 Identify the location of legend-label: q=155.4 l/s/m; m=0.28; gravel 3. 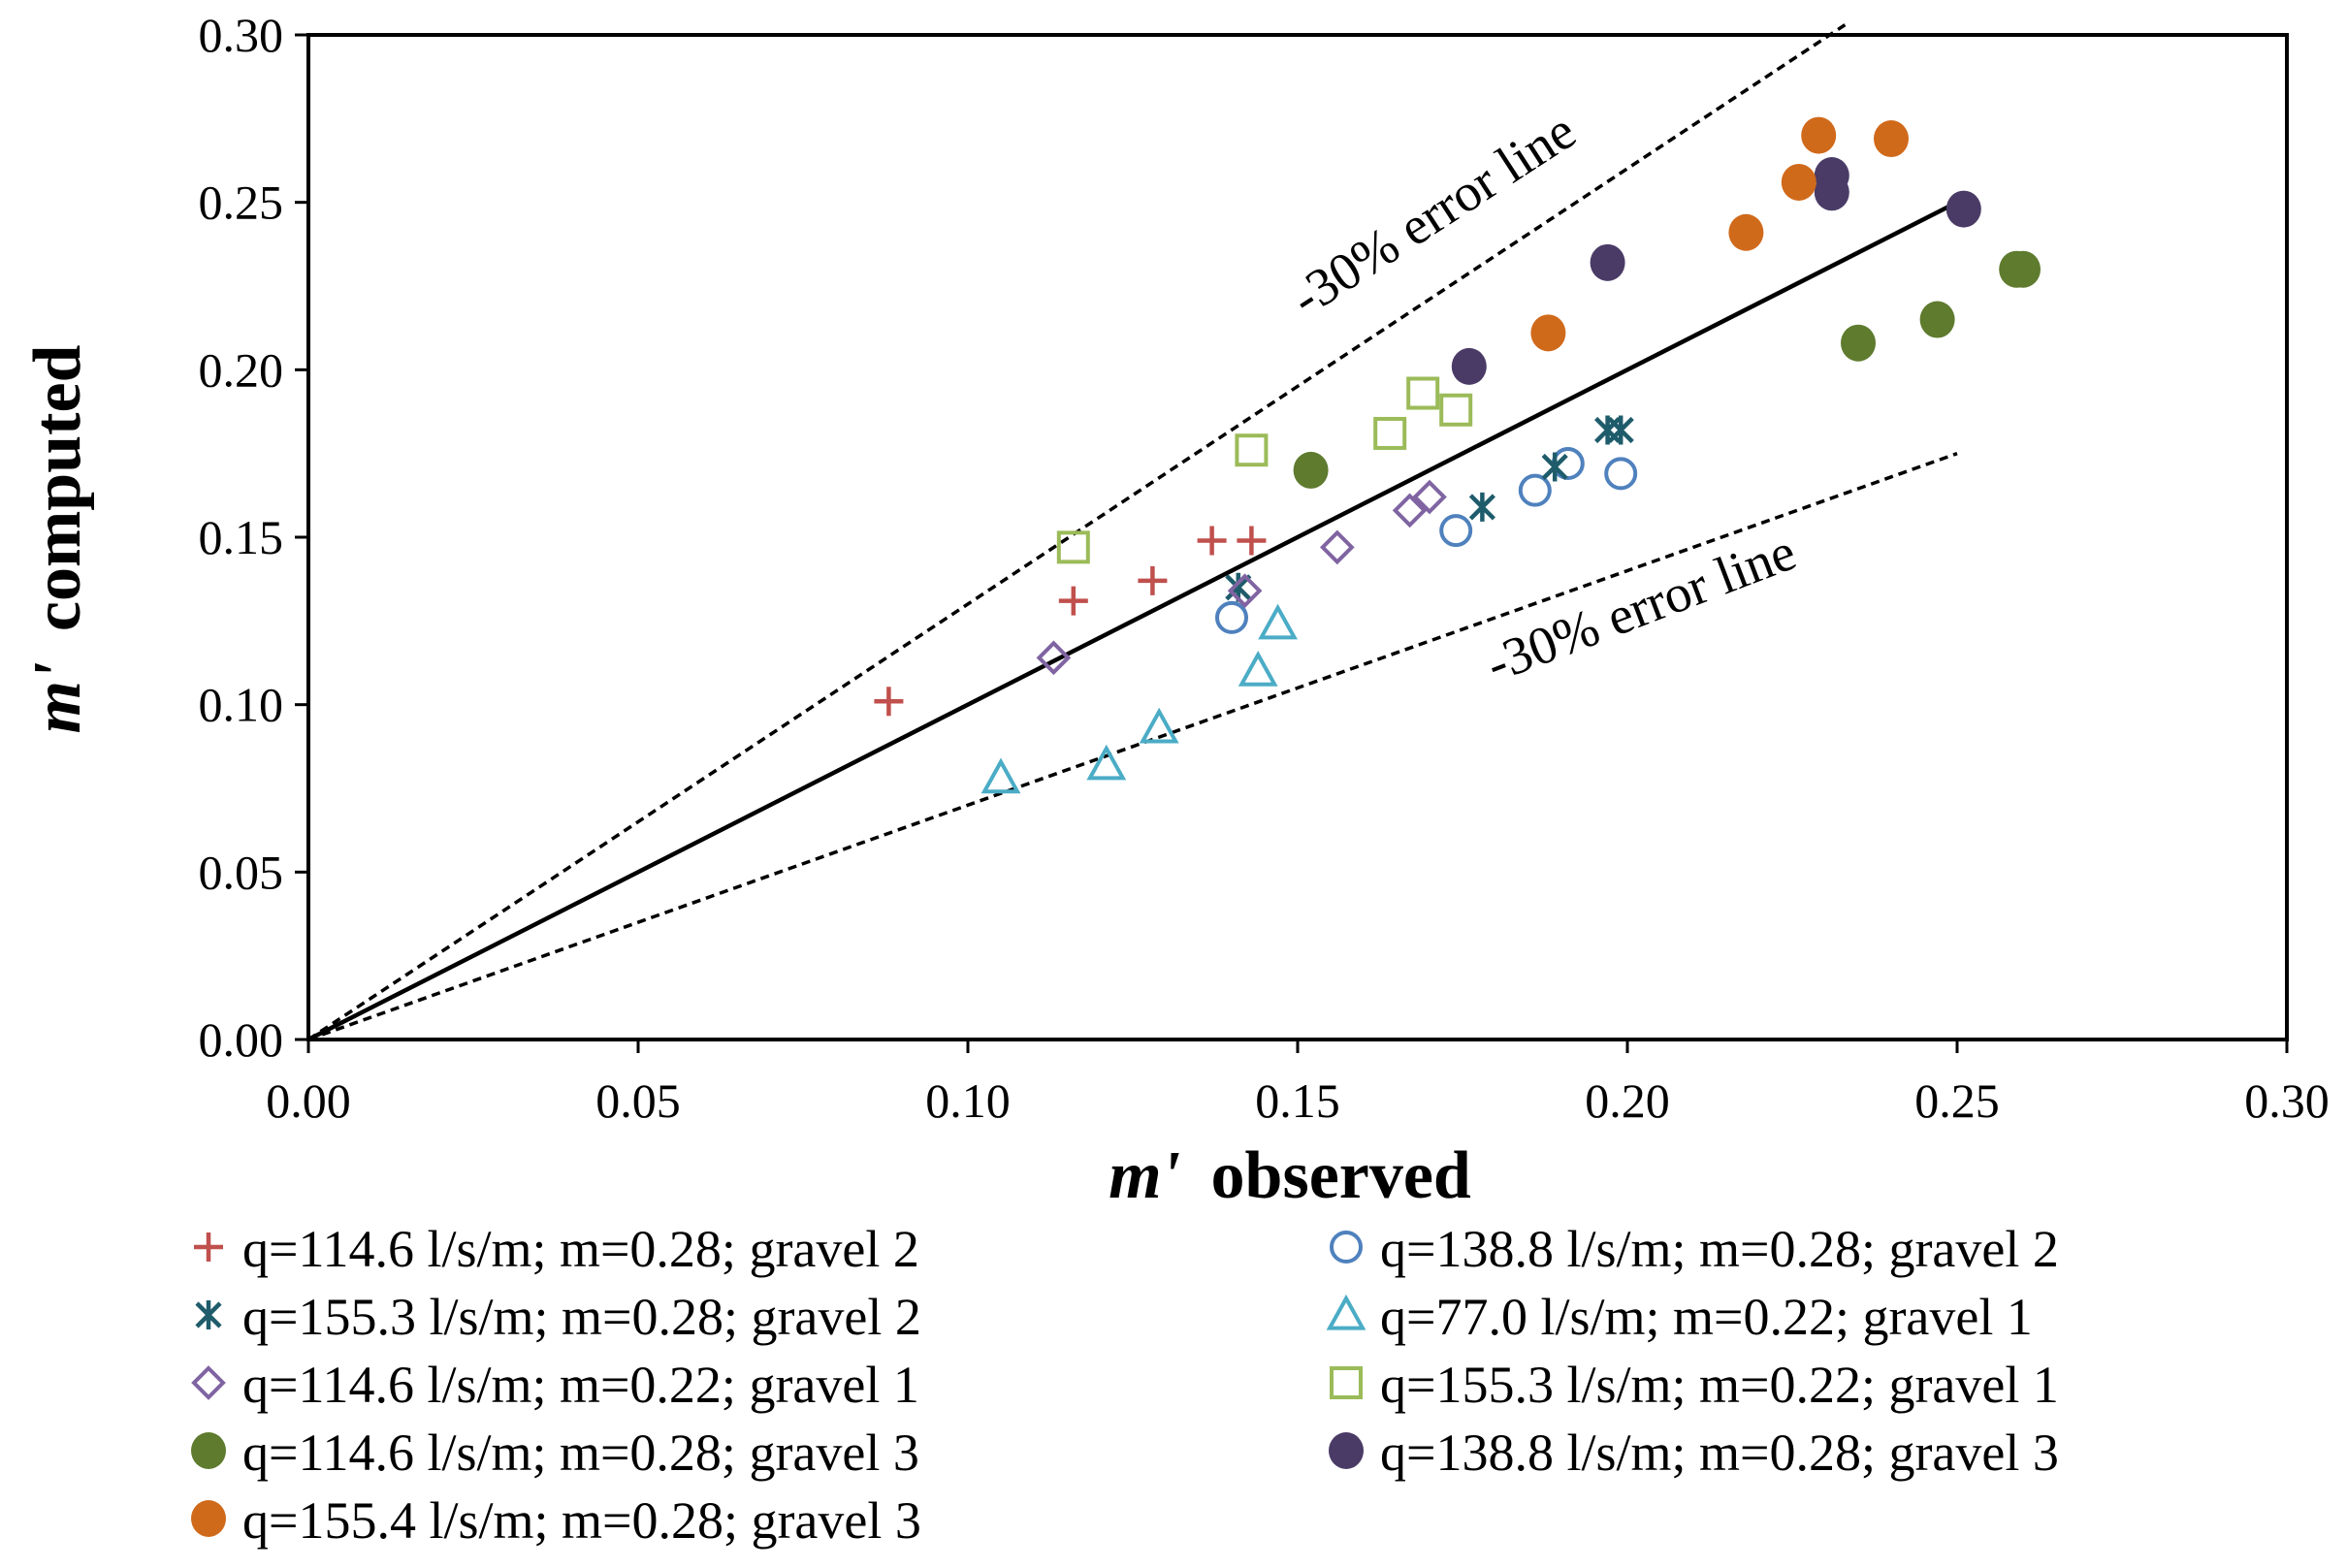
(581, 1520).